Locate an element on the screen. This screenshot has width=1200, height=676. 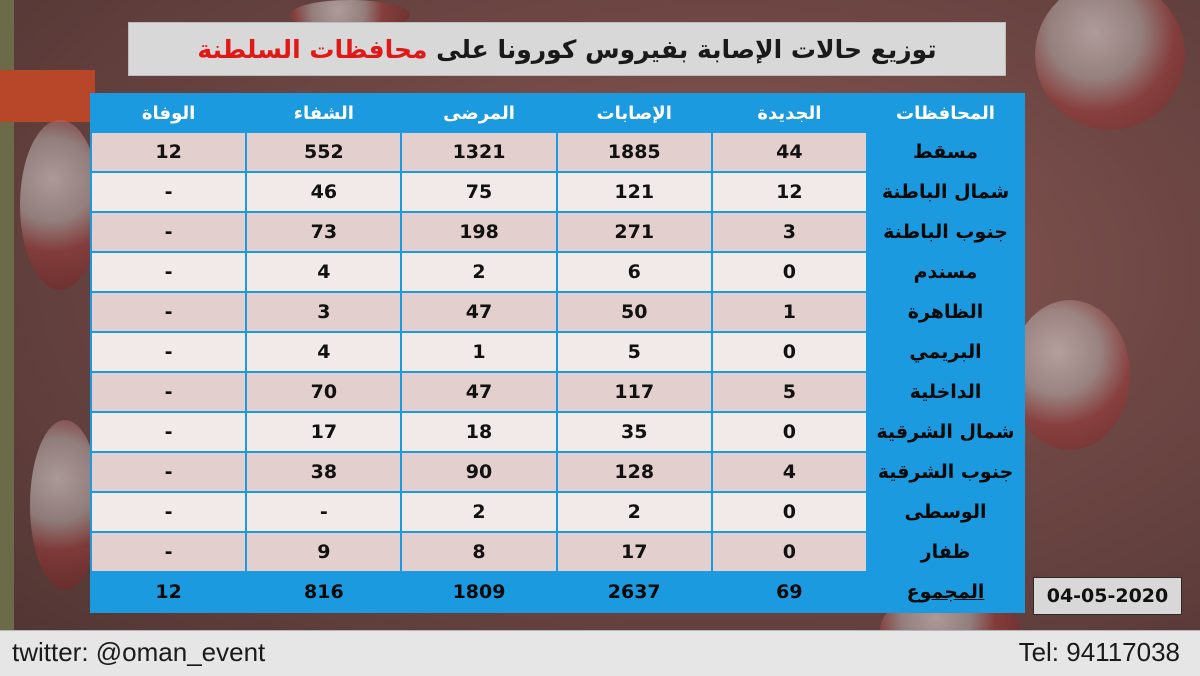
cell-patients: 75 is located at coordinates (479, 192).